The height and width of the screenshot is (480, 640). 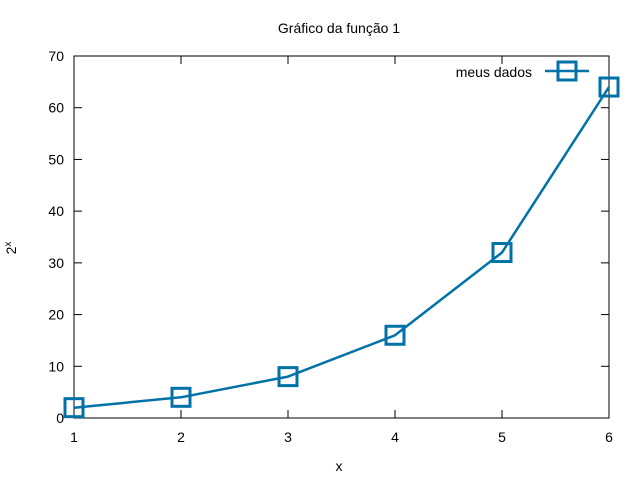 What do you see at coordinates (502, 437) in the screenshot?
I see `x-tick-label: 5` at bounding box center [502, 437].